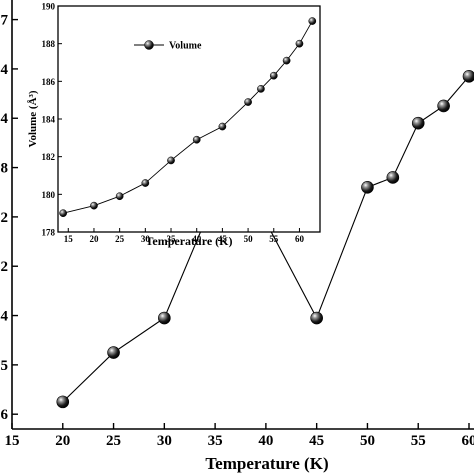  I want to click on inset-x-tick-label: 25, so click(120, 239).